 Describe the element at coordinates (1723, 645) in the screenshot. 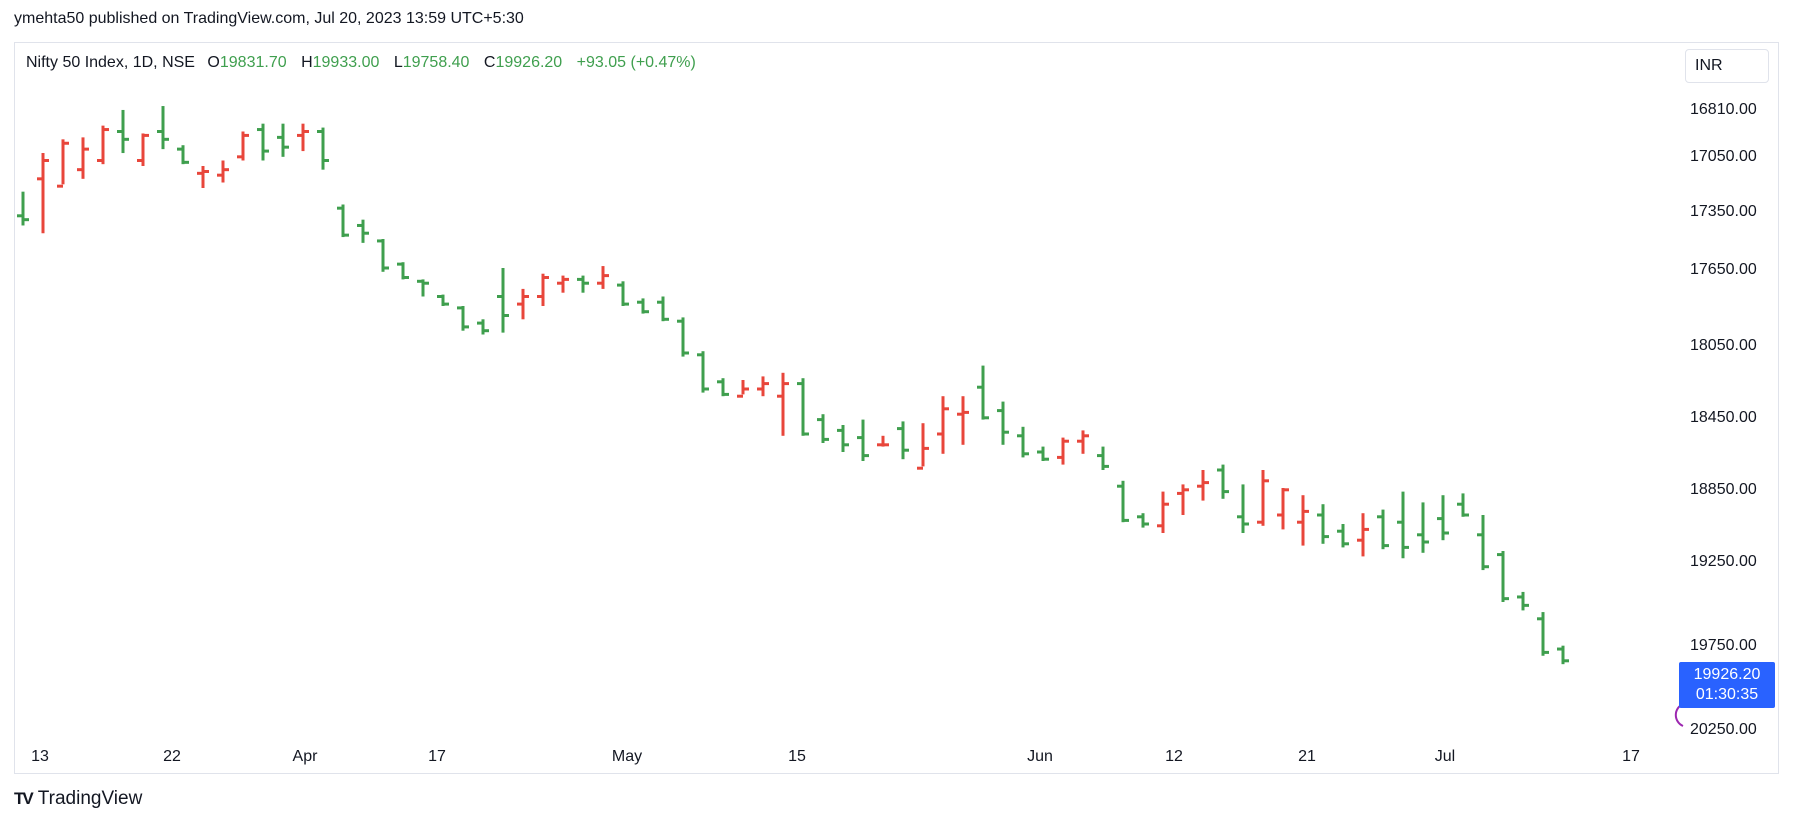

I see `y-tick-label: 19750.00` at that location.